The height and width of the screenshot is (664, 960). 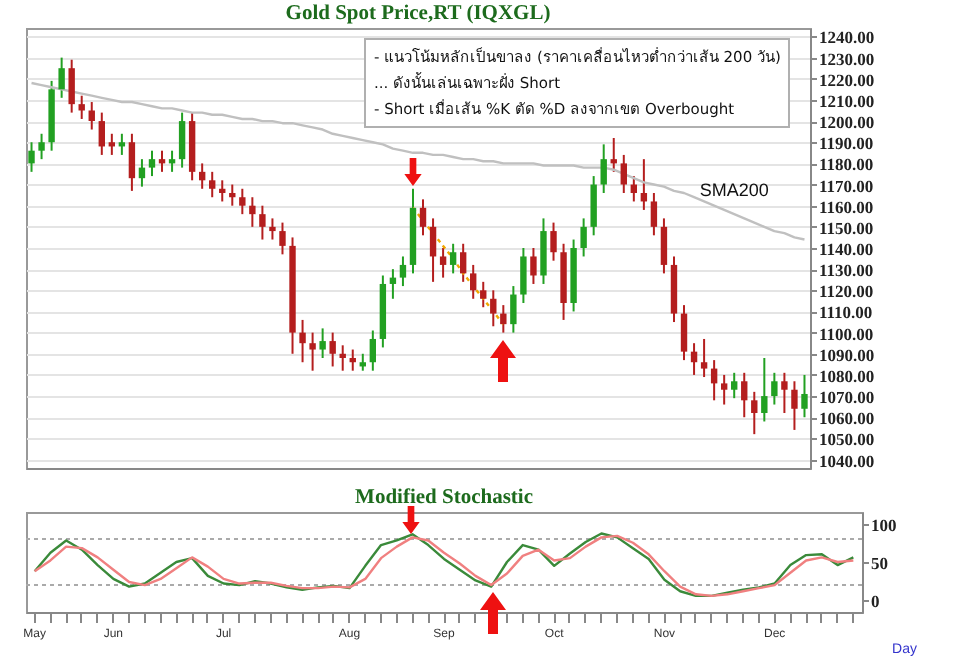 What do you see at coordinates (875, 601) in the screenshot?
I see `y-tick-label: 0` at bounding box center [875, 601].